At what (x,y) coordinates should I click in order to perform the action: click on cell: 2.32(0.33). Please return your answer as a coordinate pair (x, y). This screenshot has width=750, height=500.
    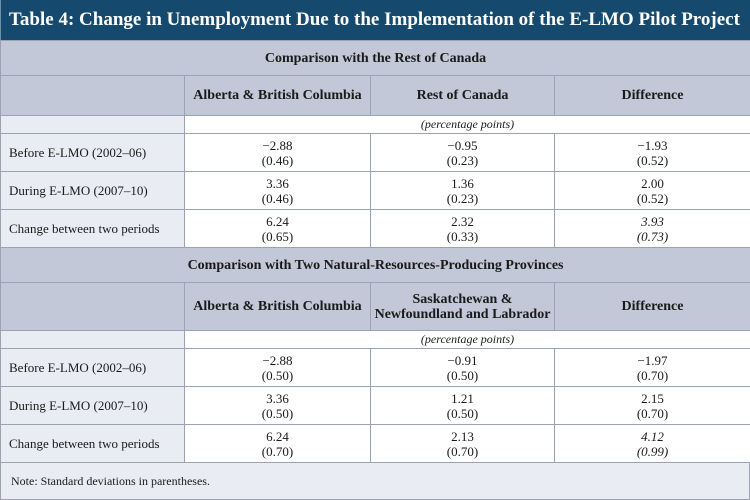
    Looking at the image, I should click on (463, 229).